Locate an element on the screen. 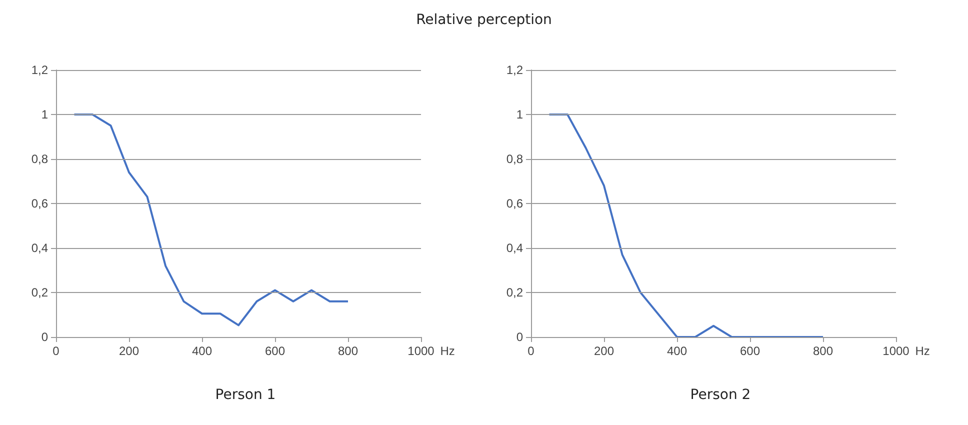  text: Person 1 is located at coordinates (245, 395).